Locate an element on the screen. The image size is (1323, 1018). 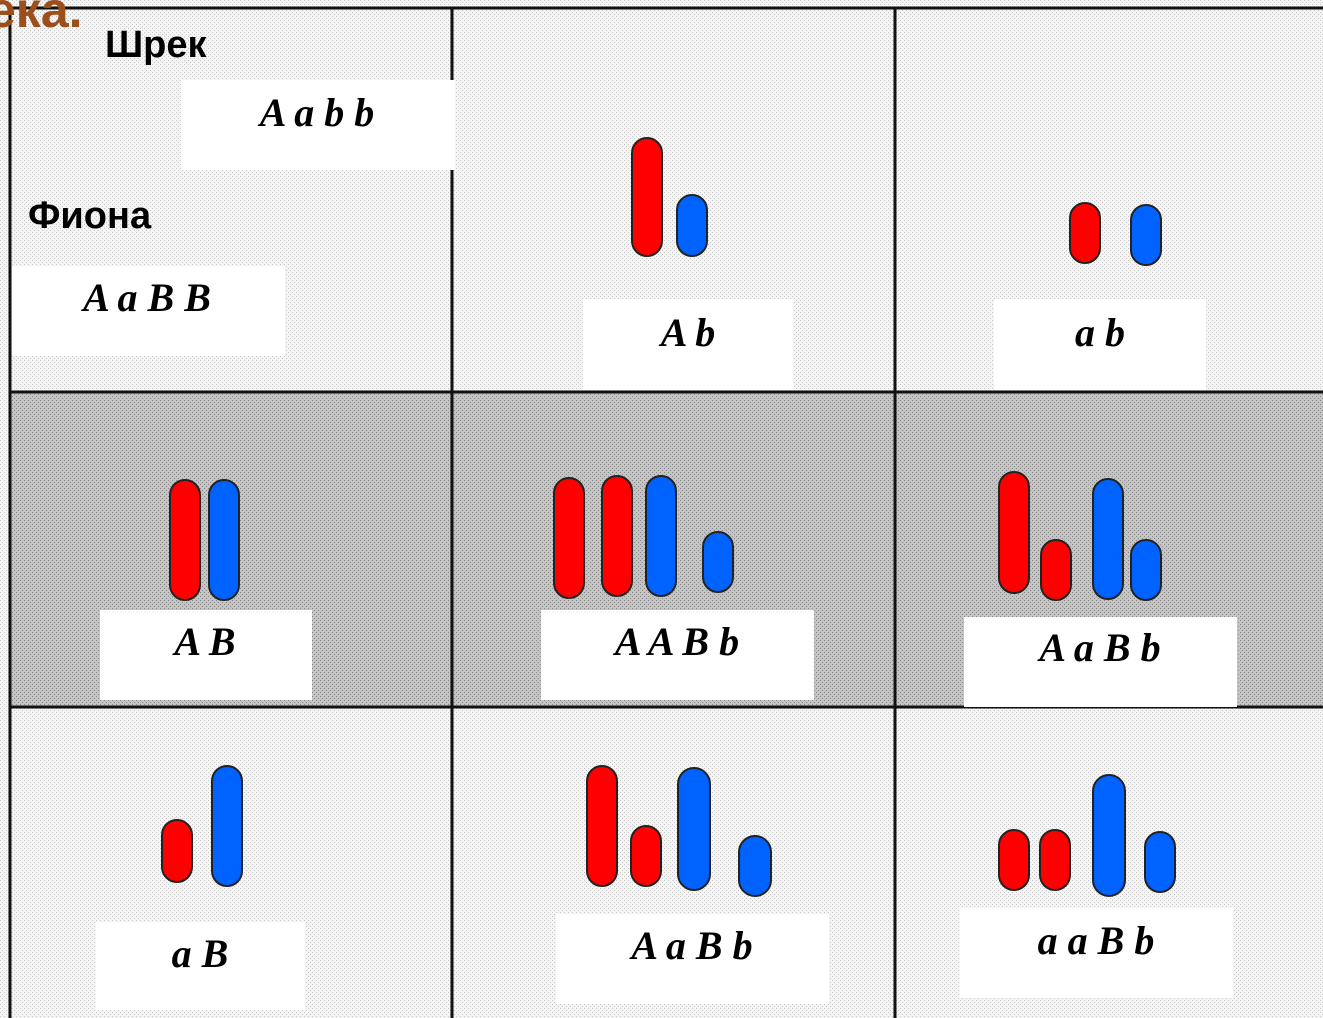
mother-genotype: A a B B is located at coordinates (145, 297).